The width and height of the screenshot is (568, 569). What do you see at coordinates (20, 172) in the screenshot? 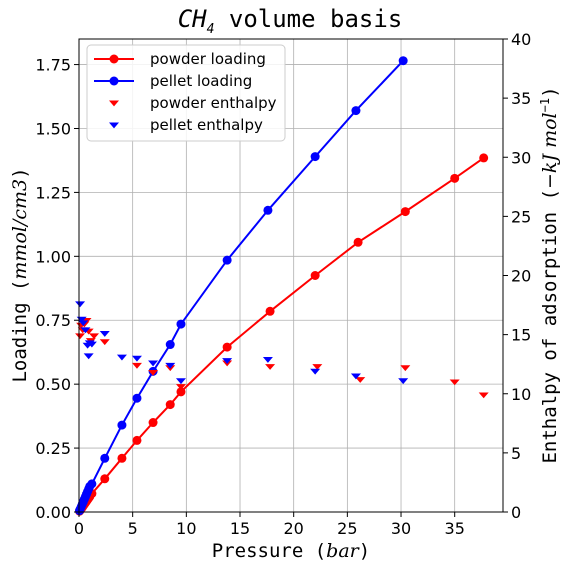
I see `y-axis-title-post: )` at bounding box center [20, 172].